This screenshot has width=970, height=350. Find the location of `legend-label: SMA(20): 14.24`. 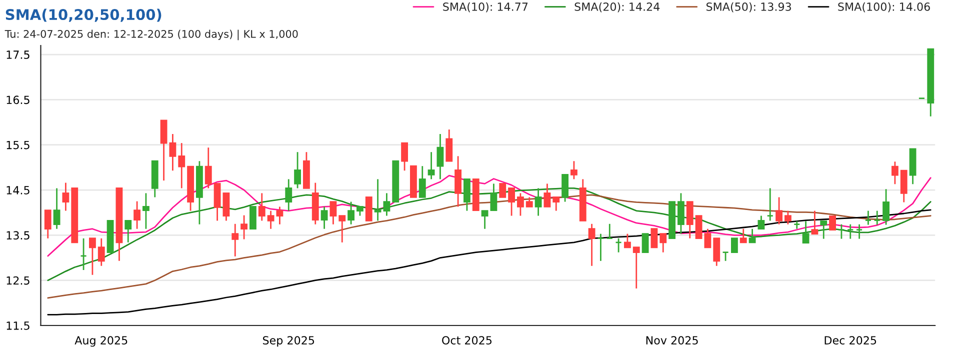

legend-label: SMA(20): 14.24 is located at coordinates (617, 7).